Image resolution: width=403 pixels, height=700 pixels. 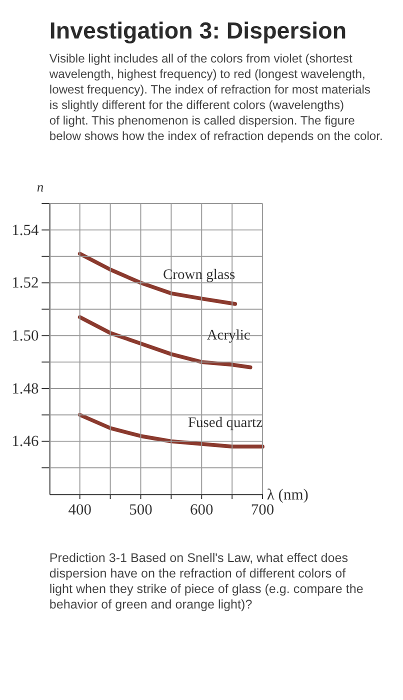 What do you see at coordinates (226, 422) in the screenshot?
I see `series-label: Fused quartz` at bounding box center [226, 422].